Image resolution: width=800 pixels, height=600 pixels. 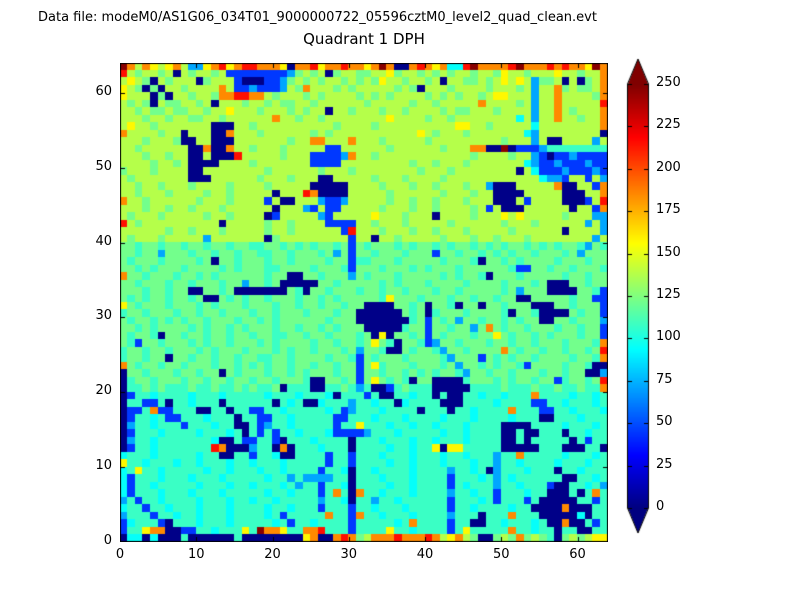 What do you see at coordinates (668, 125) in the screenshot?
I see `colorbar-tick-label: 225` at bounding box center [668, 125].